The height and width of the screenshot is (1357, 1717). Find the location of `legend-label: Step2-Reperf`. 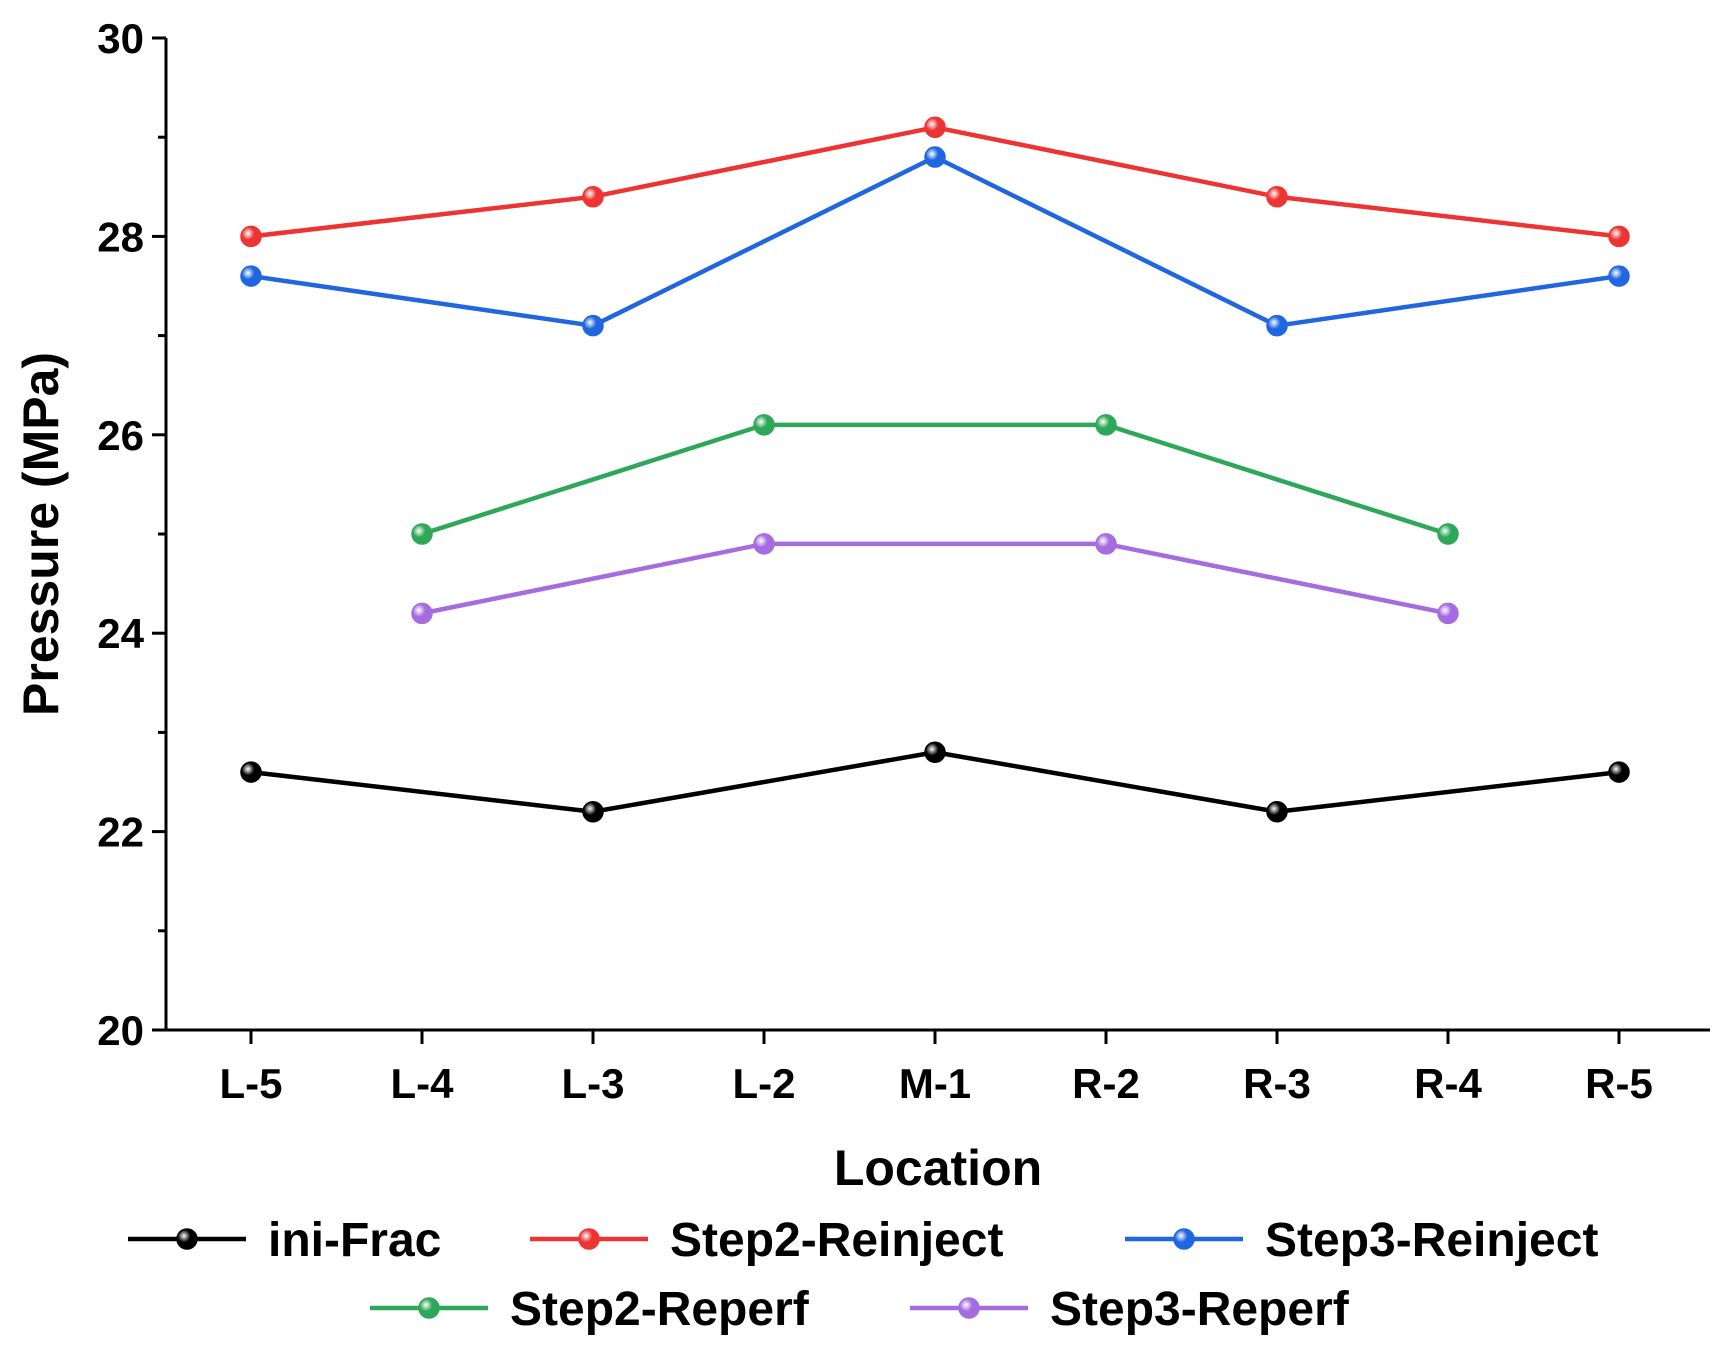

legend-label: Step2-Reperf is located at coordinates (660, 1309).